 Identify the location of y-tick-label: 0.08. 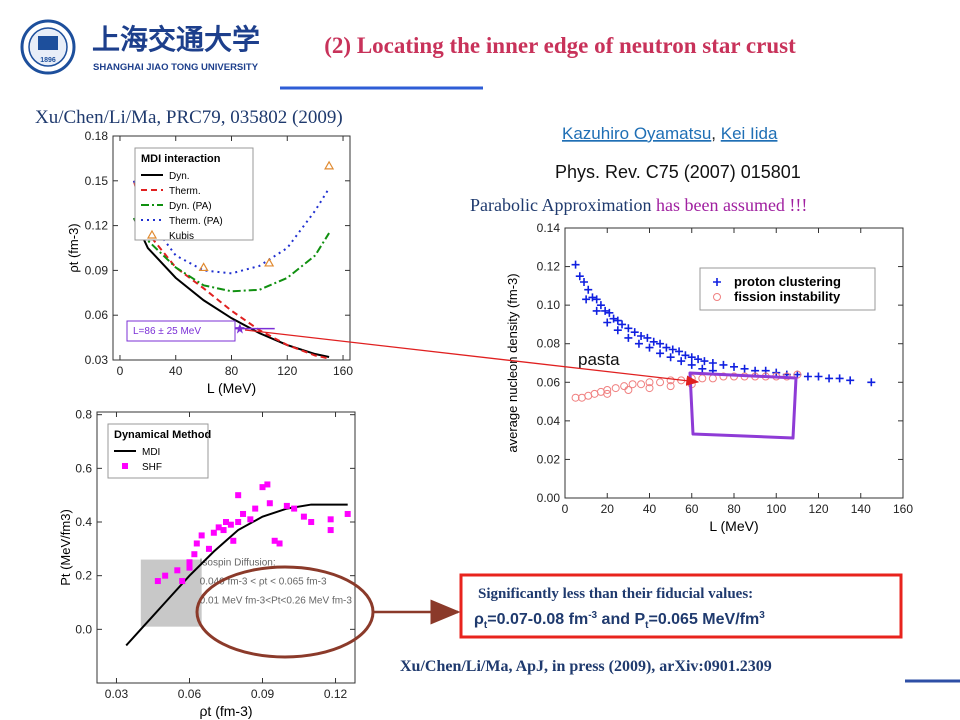
(549, 344).